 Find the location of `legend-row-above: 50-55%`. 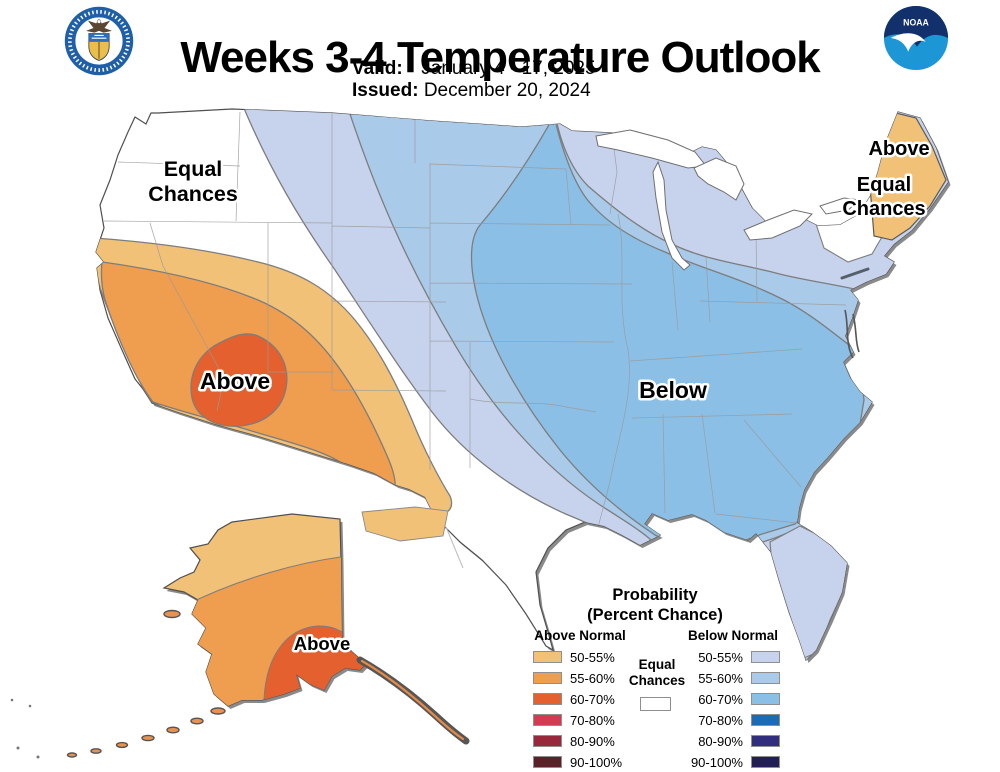

legend-row-above: 50-55% is located at coordinates (577, 657).